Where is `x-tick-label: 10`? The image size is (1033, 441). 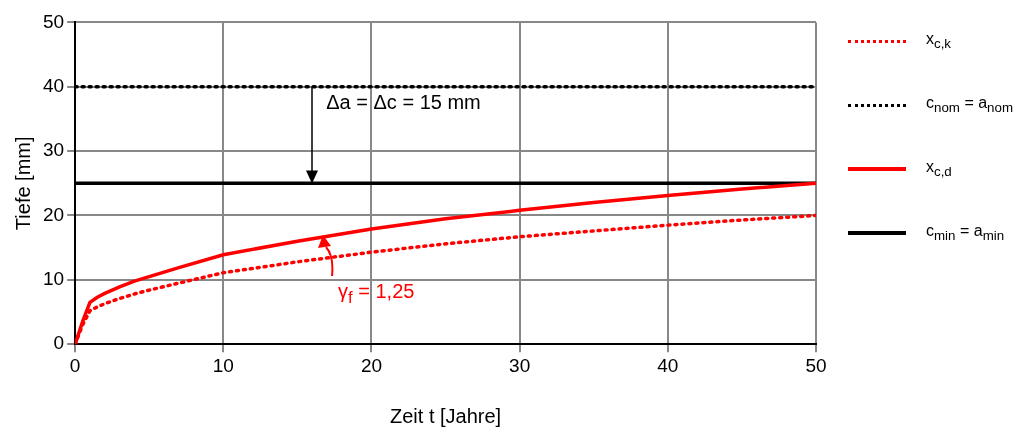 x-tick-label: 10 is located at coordinates (223, 365).